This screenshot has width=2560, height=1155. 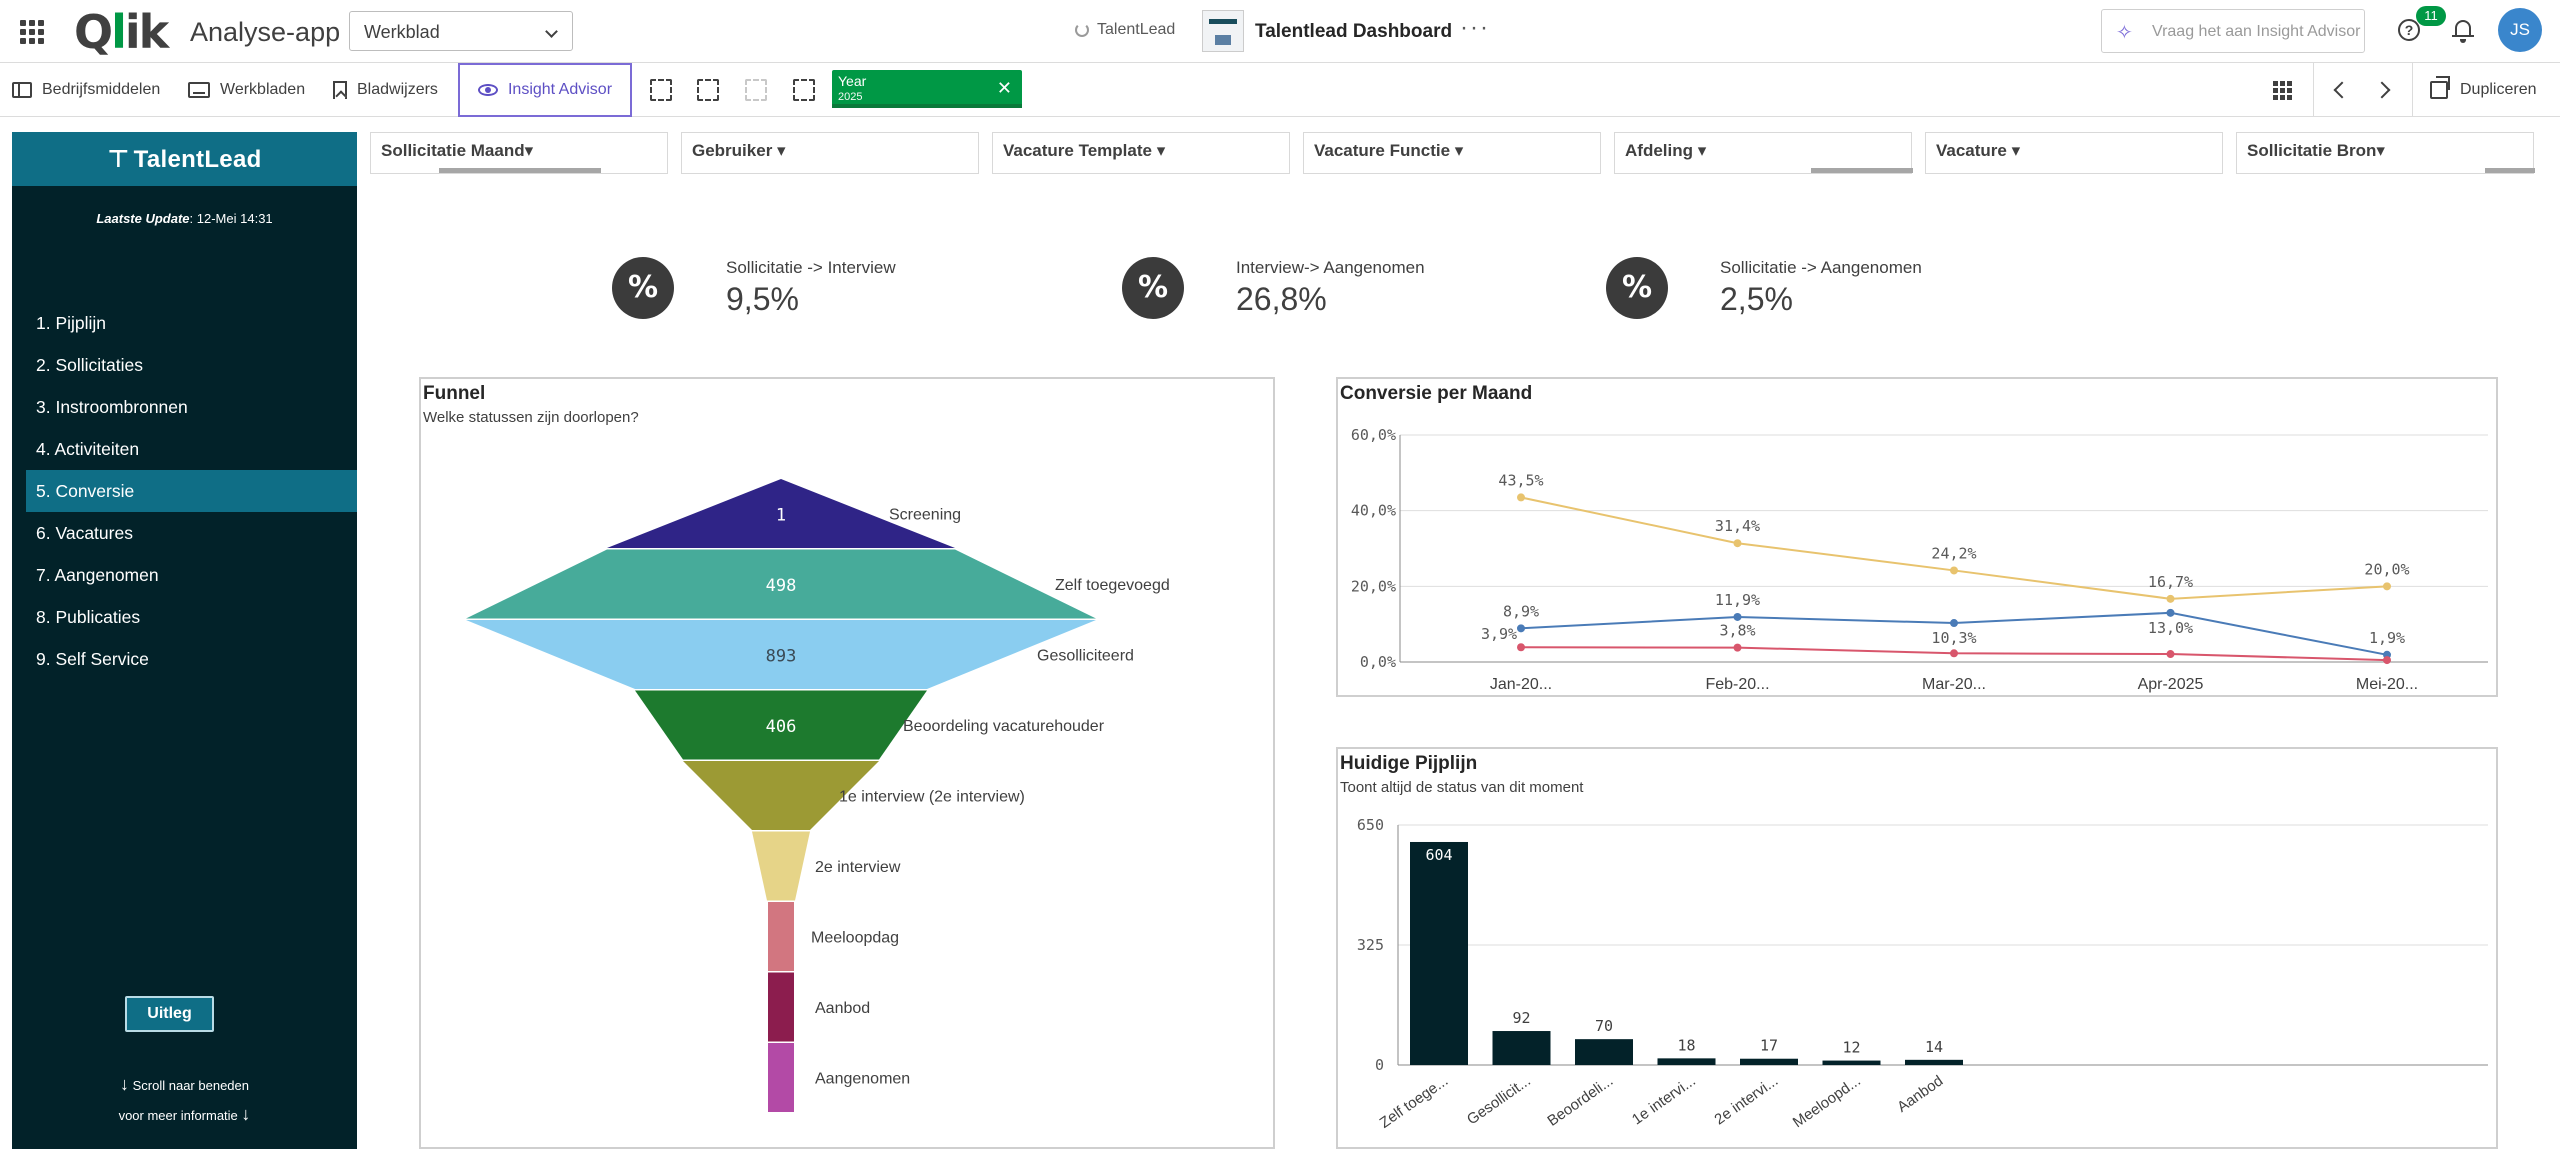 What do you see at coordinates (112, 407) in the screenshot?
I see `sidebar-item-3: 3. Instroombronnen` at bounding box center [112, 407].